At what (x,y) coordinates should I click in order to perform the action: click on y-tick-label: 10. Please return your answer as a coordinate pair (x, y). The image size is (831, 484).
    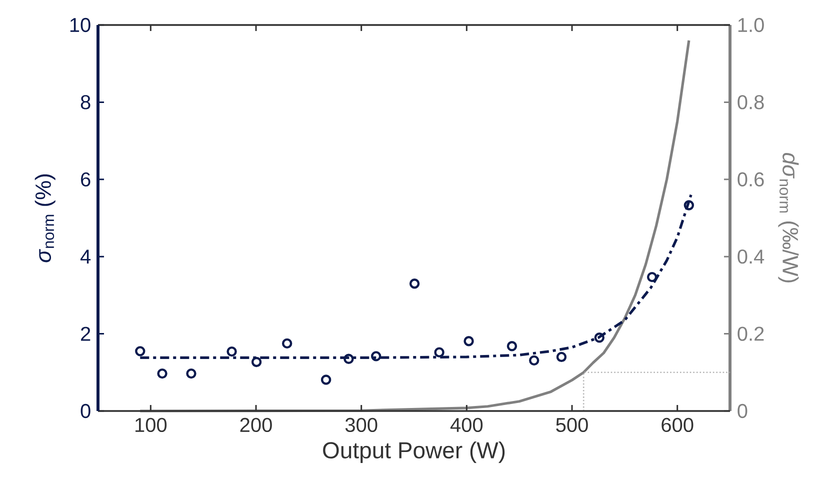
    Looking at the image, I should click on (80, 25).